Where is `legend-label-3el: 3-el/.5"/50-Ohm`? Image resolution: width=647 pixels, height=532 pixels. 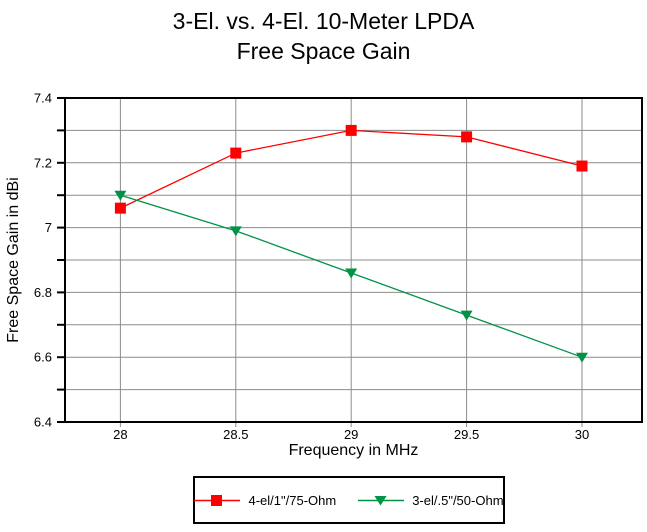 legend-label-3el: 3-el/.5"/50-Ohm is located at coordinates (458, 500).